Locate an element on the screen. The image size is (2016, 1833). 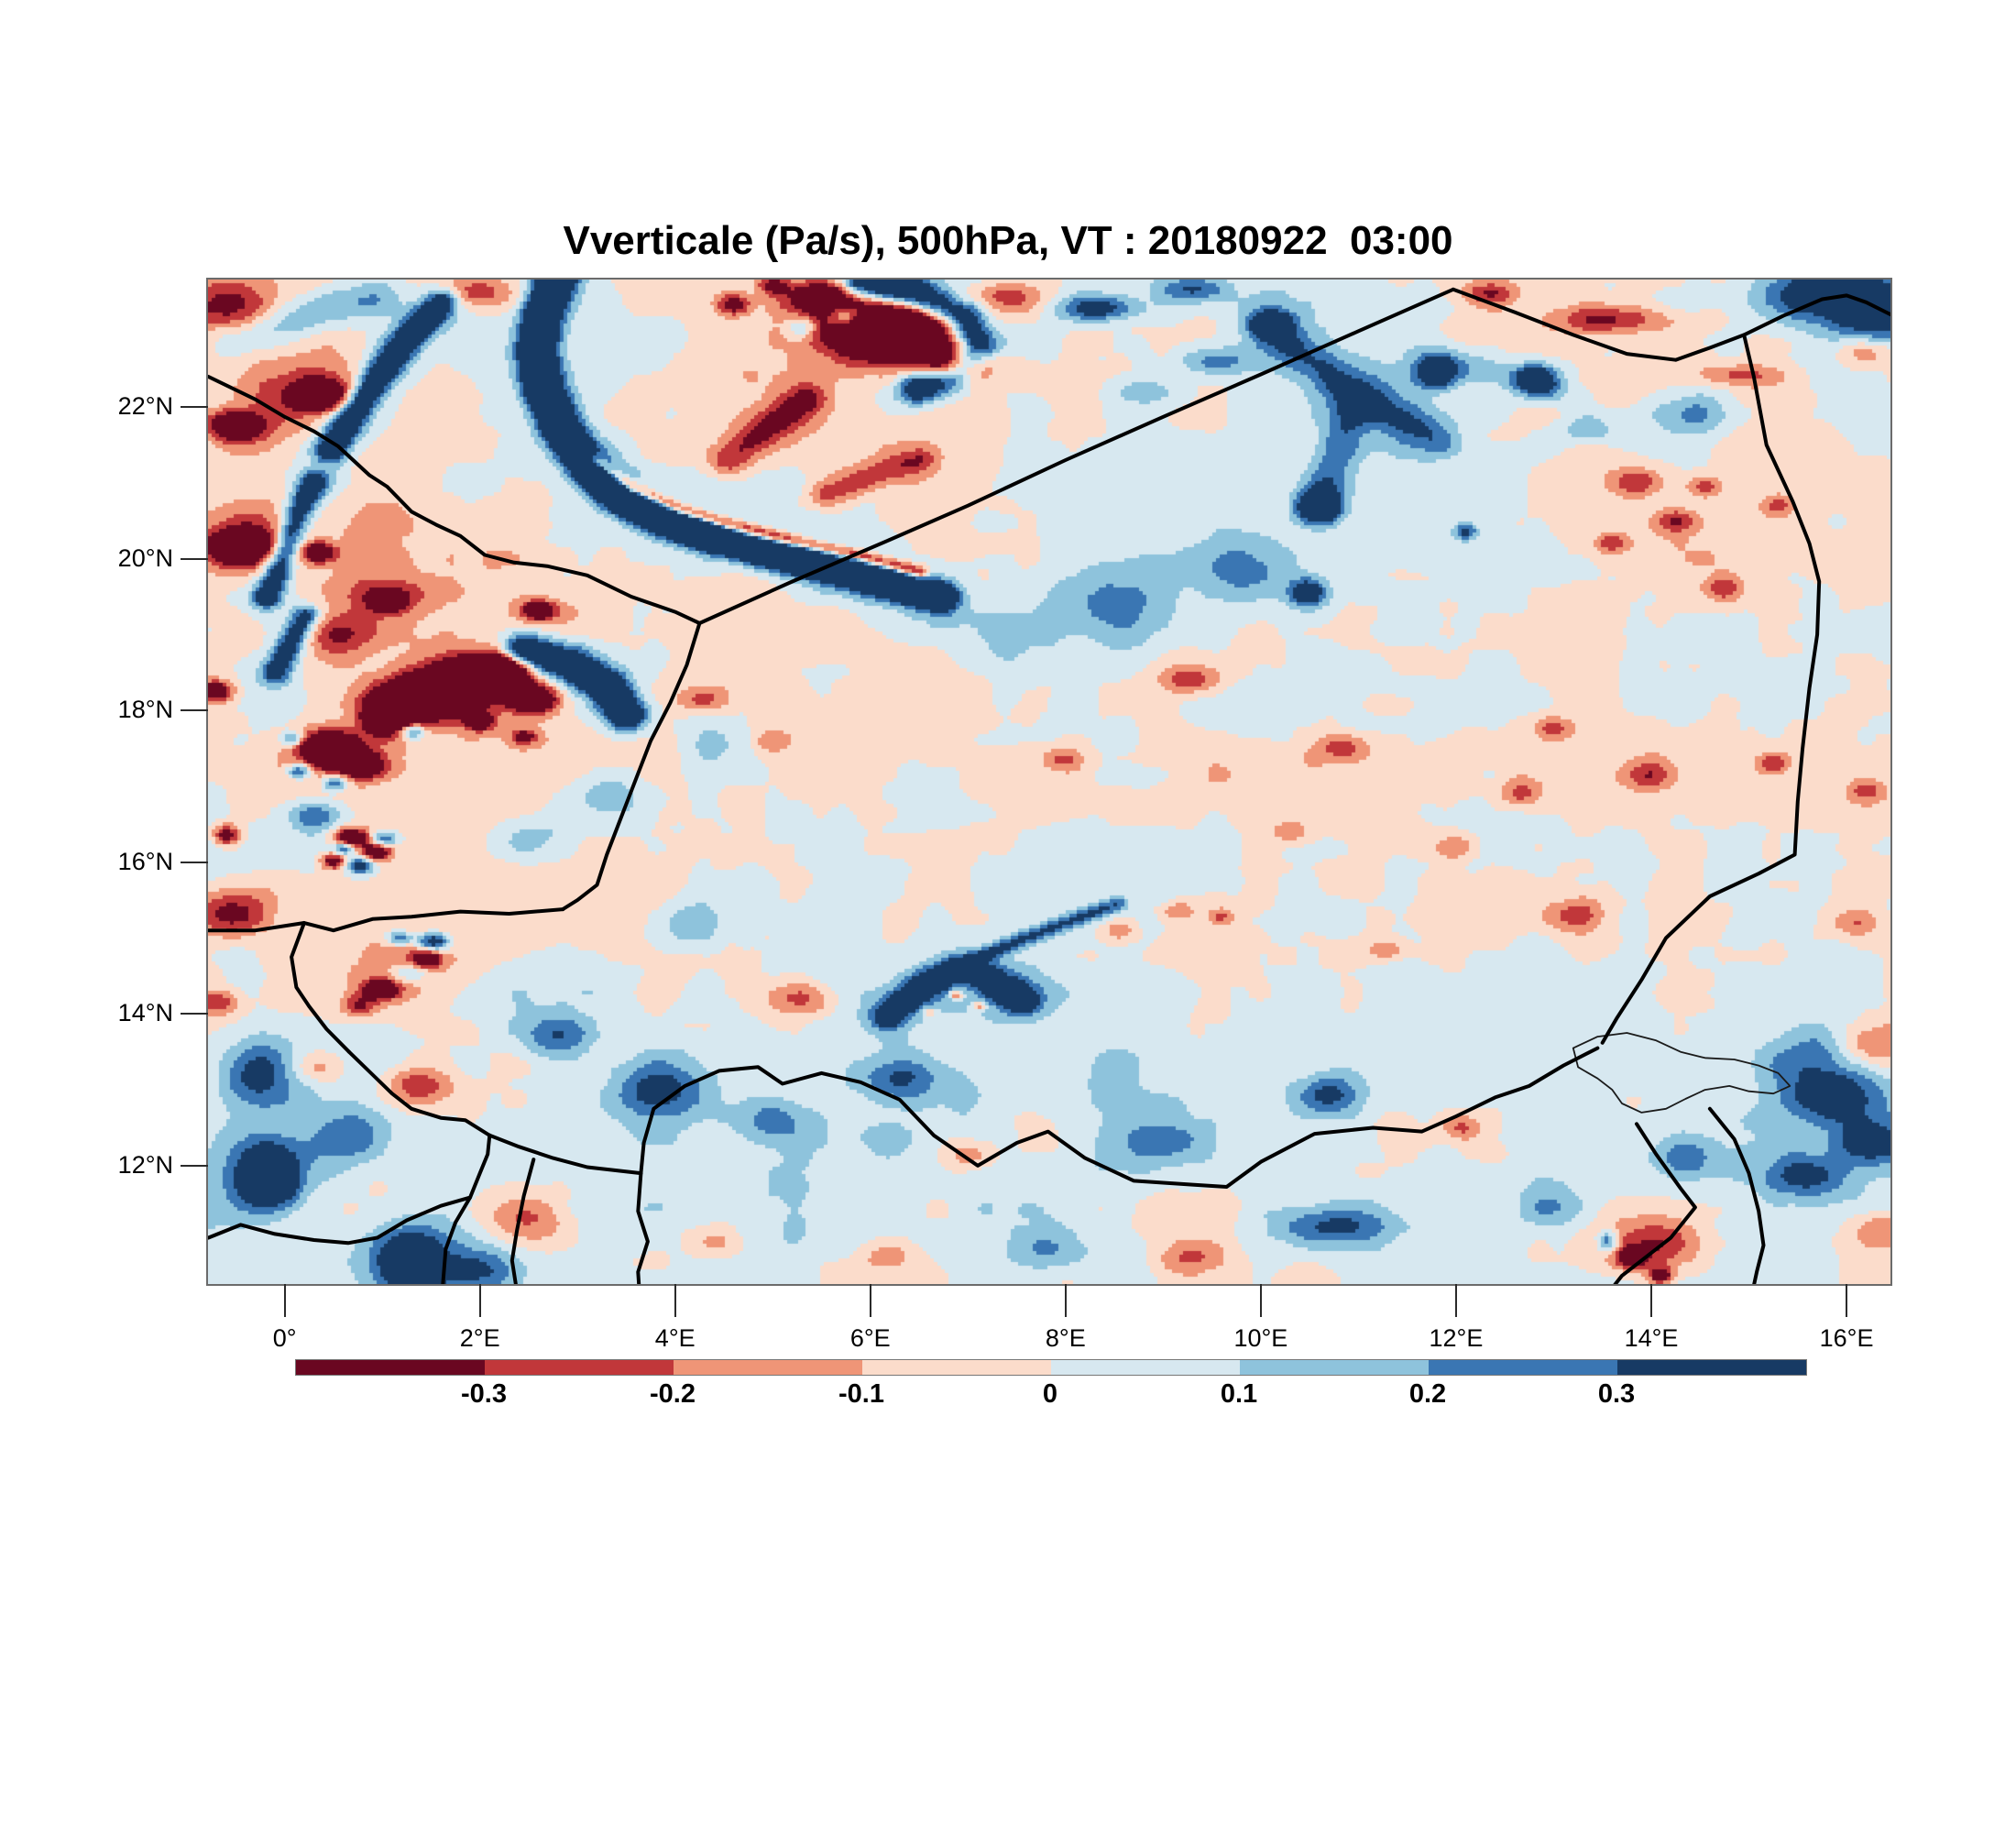
lat-tick-label: 20°N is located at coordinates (145, 557).